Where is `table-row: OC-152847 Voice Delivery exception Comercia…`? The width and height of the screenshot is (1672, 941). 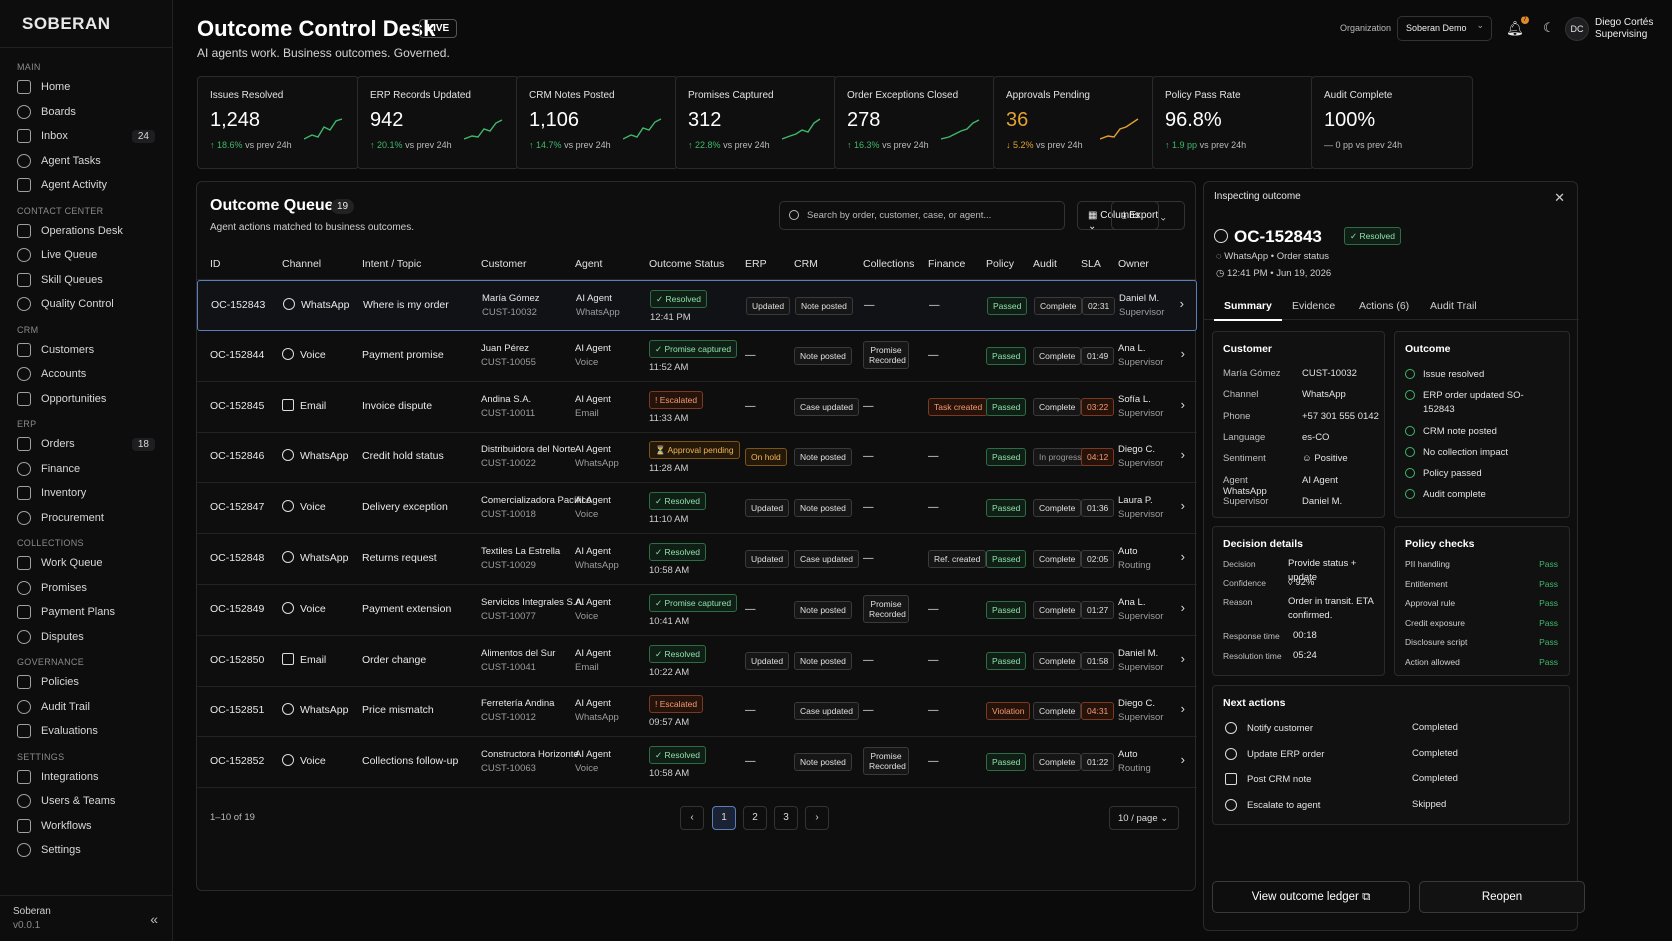 table-row: OC-152847 Voice Delivery exception Comercia… is located at coordinates (697, 509).